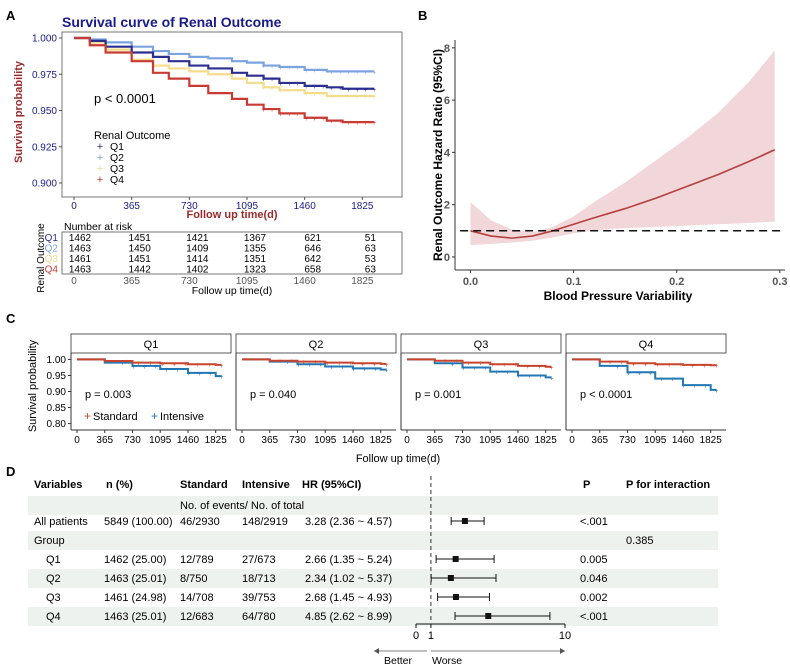 The width and height of the screenshot is (790, 670). Describe the element at coordinates (80, 270) in the screenshot. I see `risk-count: 1463` at that location.